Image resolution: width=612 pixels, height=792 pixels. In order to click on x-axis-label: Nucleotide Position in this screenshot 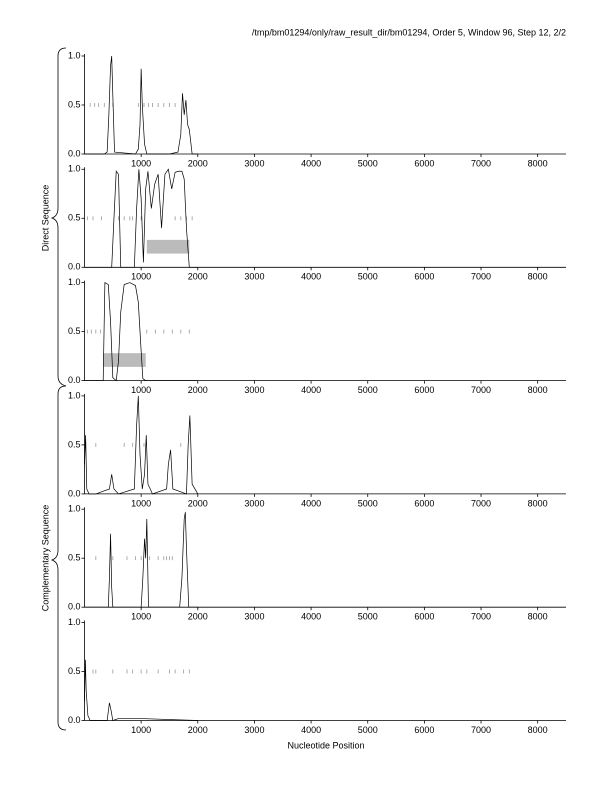, I will do `click(325, 745)`.